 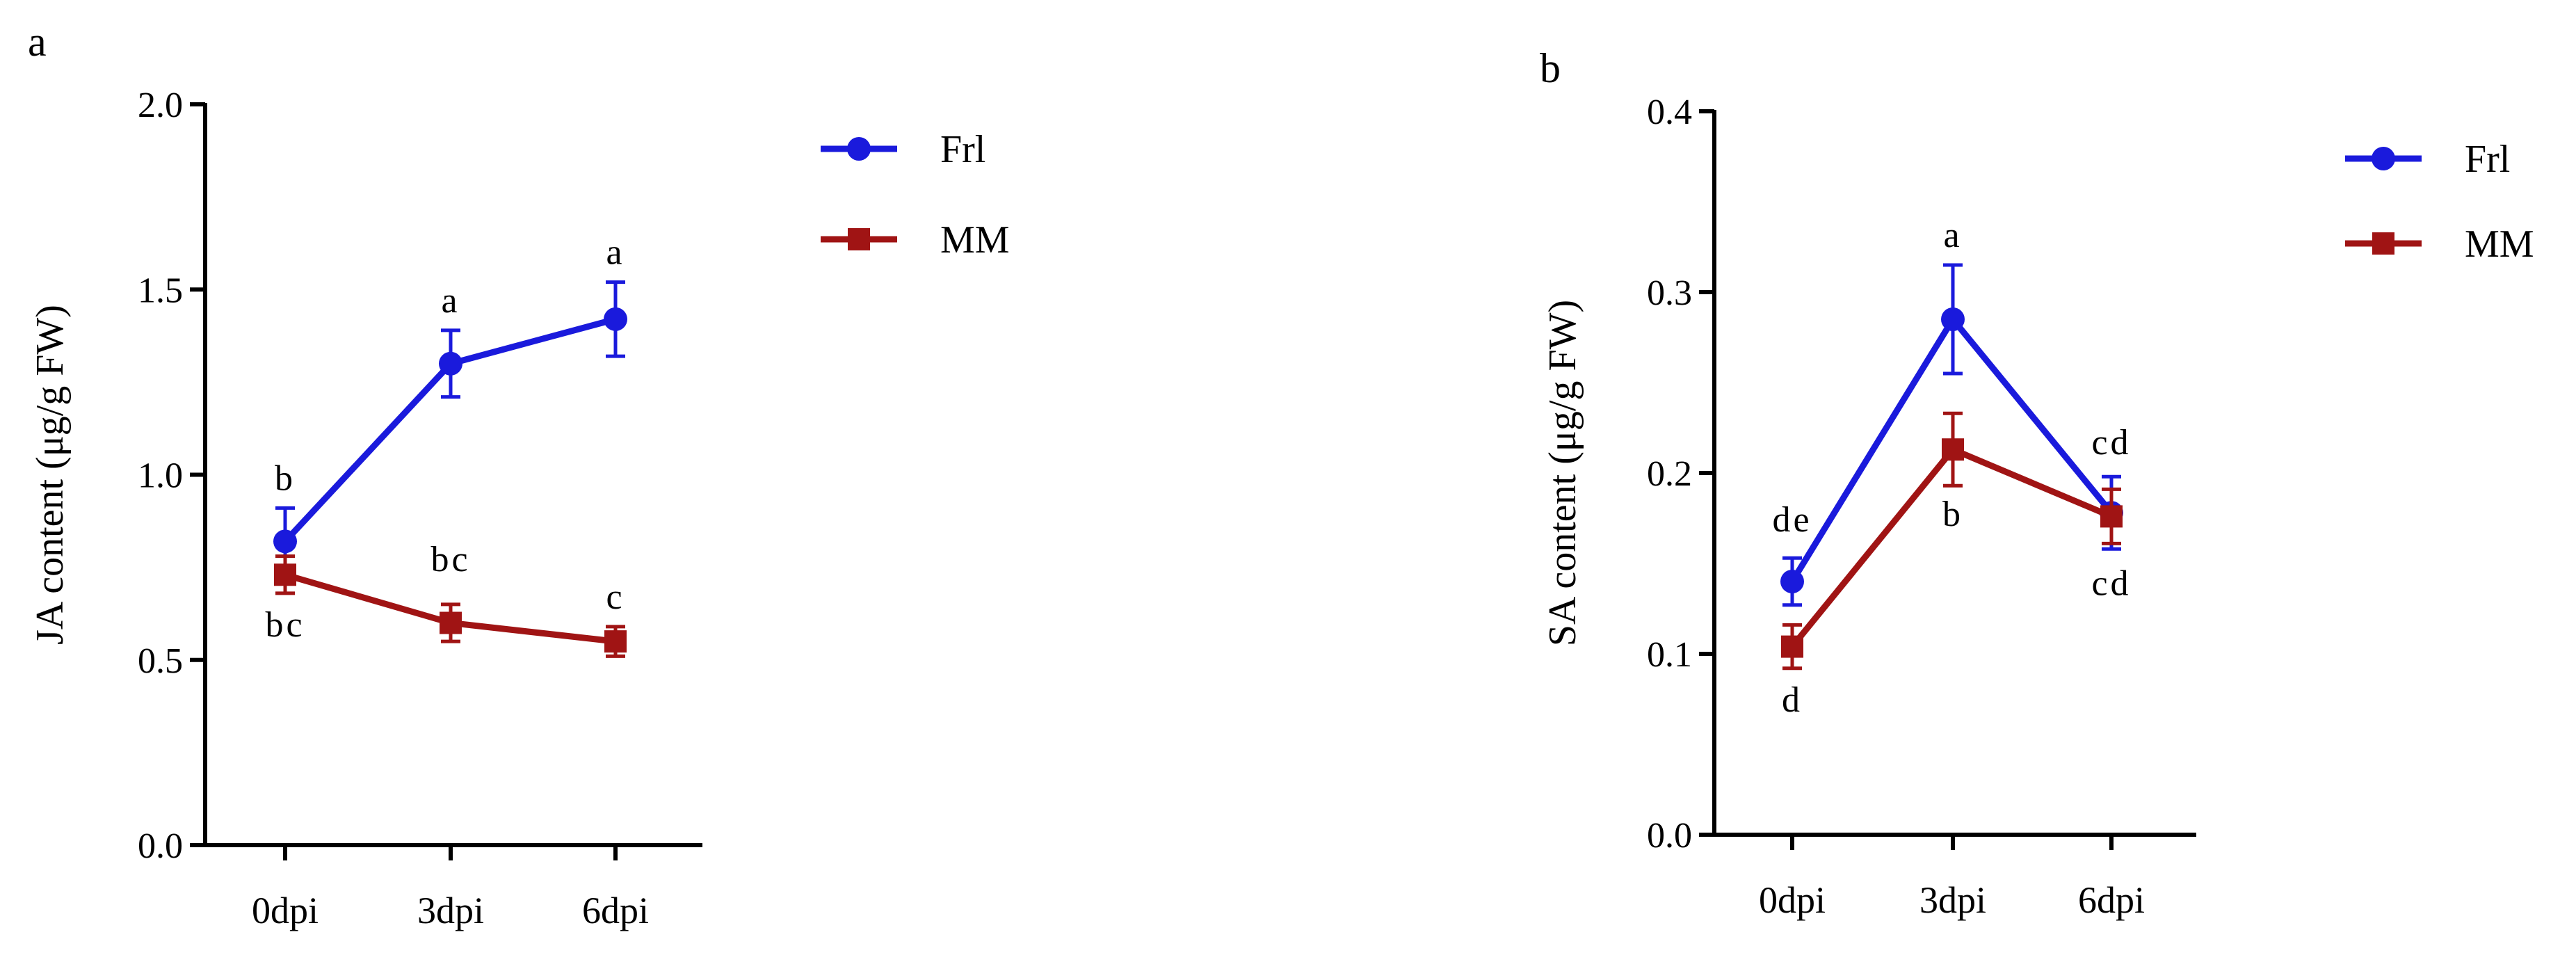 I want to click on panel-b-letter: b, so click(x=1550, y=68).